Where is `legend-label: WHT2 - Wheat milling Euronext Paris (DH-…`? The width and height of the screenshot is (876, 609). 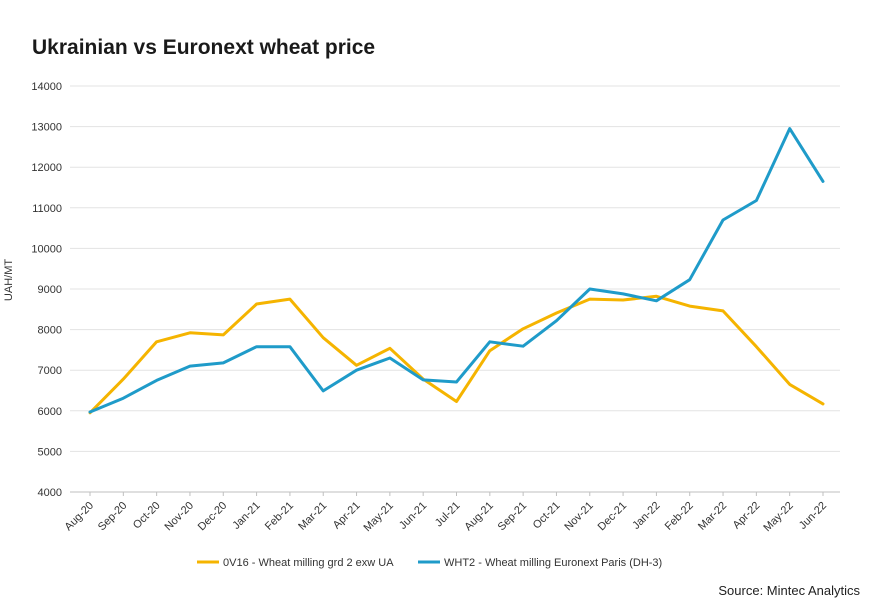 legend-label: WHT2 - Wheat milling Euronext Paris (DH-… is located at coordinates (553, 563).